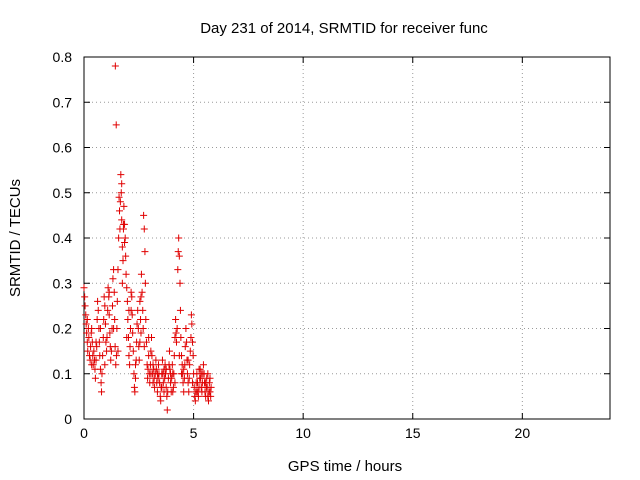 The image size is (640, 480). What do you see at coordinates (305, 433) in the screenshot?
I see `x-tick-labels: 0 5 10 15 20` at bounding box center [305, 433].